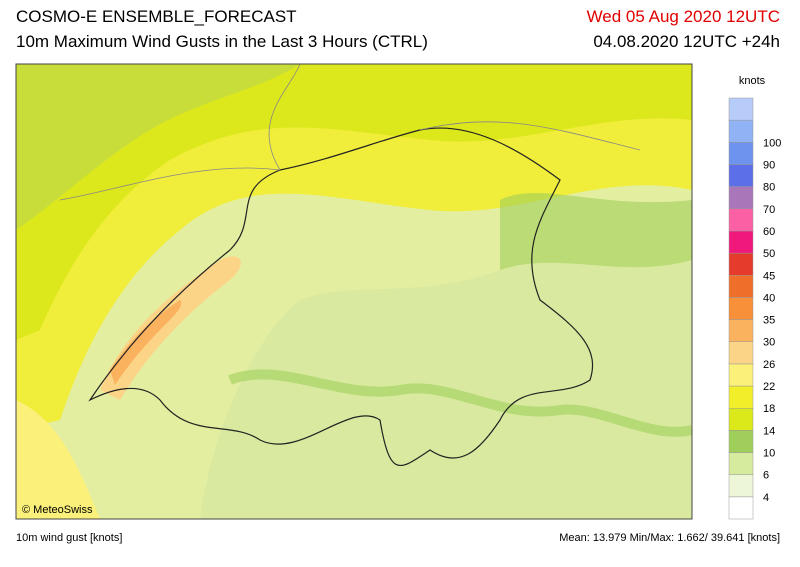 The image size is (800, 567). What do you see at coordinates (769, 343) in the screenshot?
I see `legend-label: 30` at bounding box center [769, 343].